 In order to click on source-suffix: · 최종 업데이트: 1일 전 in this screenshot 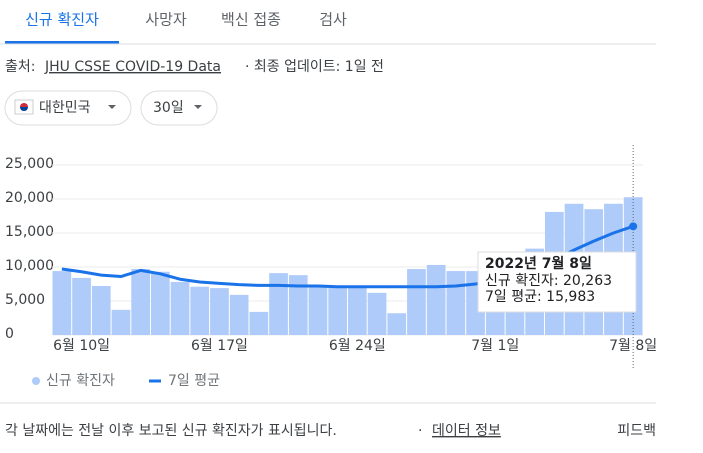, I will do `click(314, 67)`.